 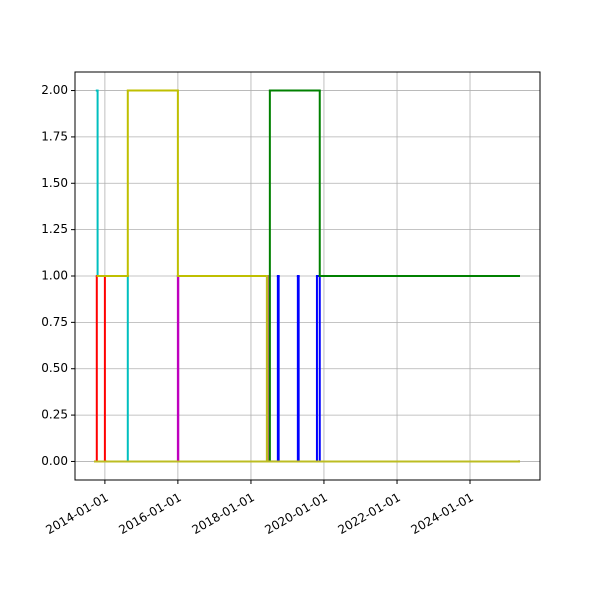 What do you see at coordinates (54, 415) in the screenshot?
I see `y-tick-label: 0.25` at bounding box center [54, 415].